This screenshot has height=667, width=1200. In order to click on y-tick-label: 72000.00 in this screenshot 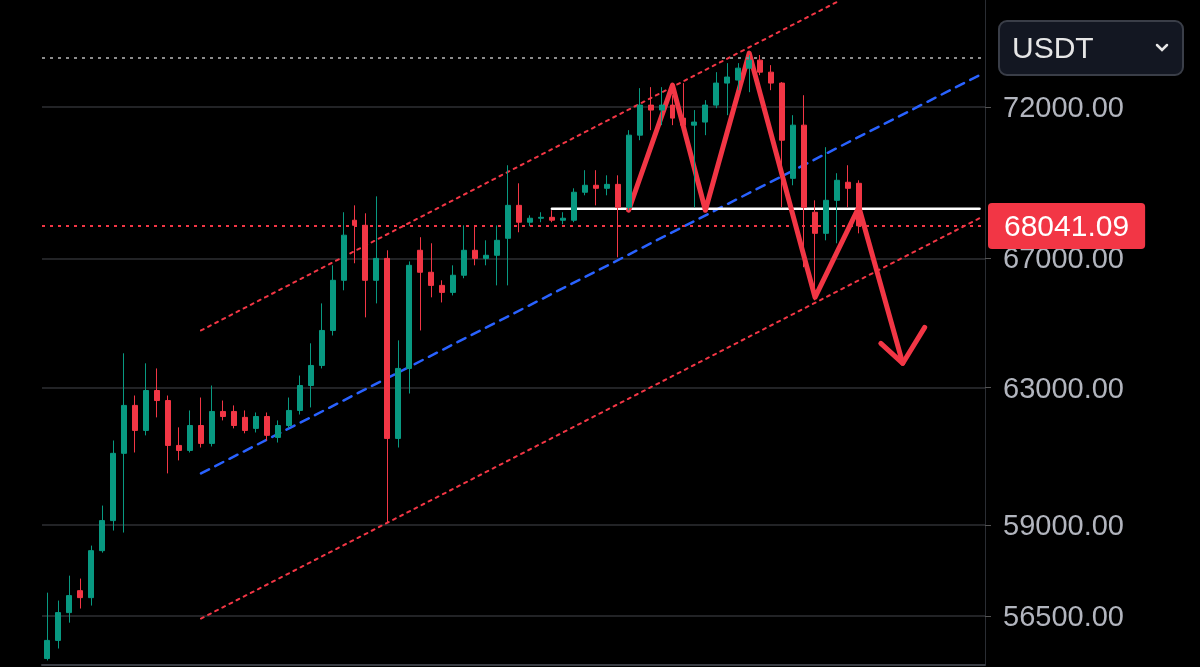, I will do `click(1063, 107)`.